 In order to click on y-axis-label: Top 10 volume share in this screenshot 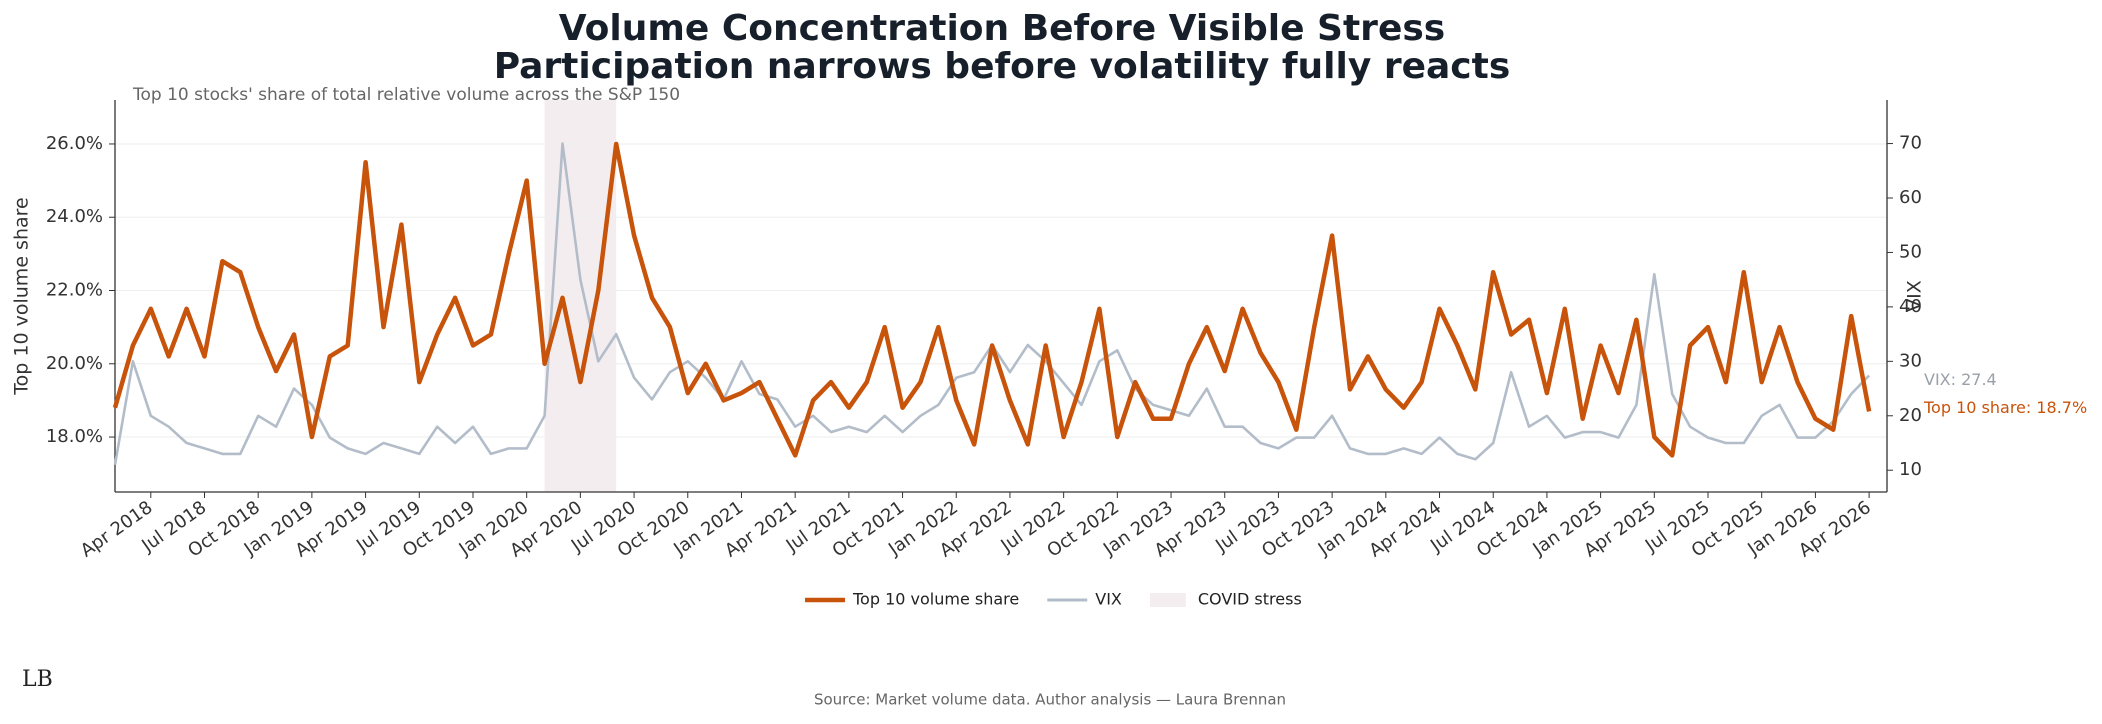, I will do `click(22, 296)`.